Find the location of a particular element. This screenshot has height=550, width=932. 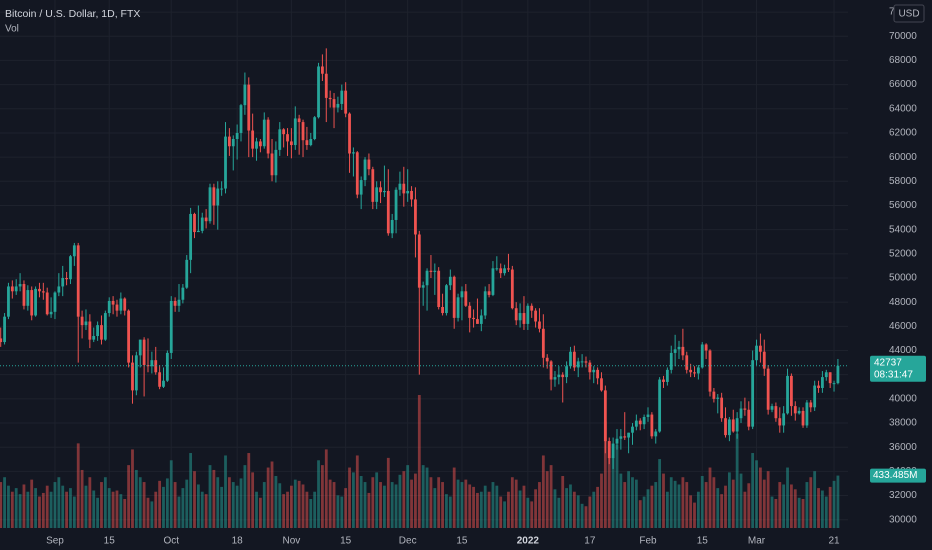

currency-box is located at coordinates (909, 13).